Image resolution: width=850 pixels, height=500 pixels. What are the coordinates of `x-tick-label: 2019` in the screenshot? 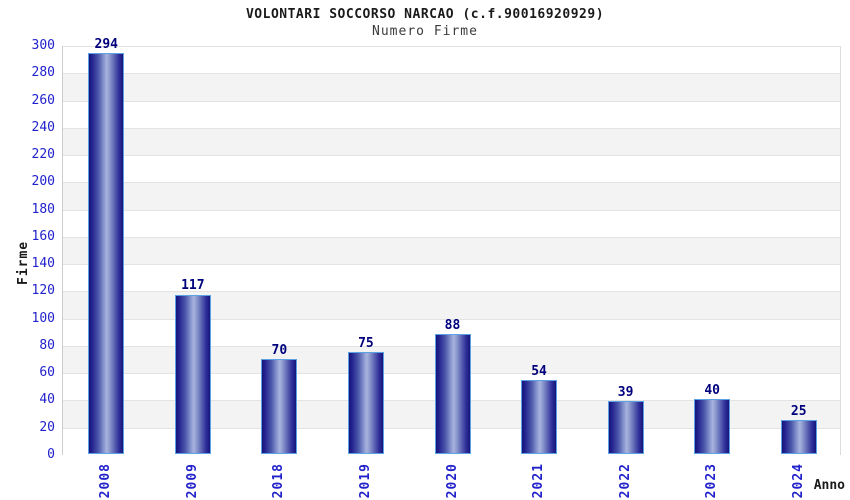 It's located at (365, 481).